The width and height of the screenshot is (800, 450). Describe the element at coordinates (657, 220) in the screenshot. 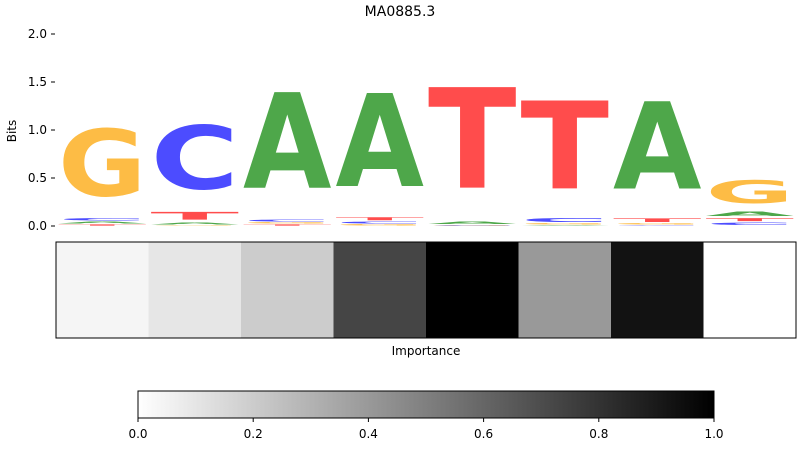

I see `logo-letter-t-pos7: T` at that location.